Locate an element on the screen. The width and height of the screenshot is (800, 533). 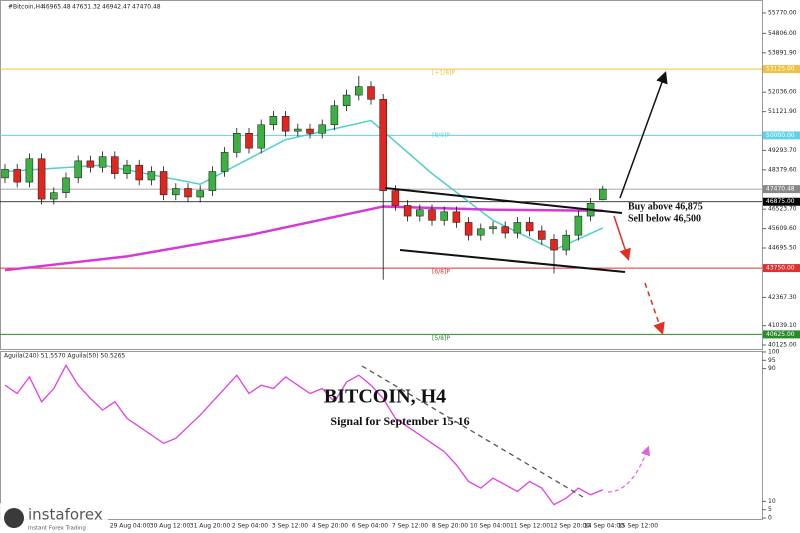
level-label: 40625.00 is located at coordinates (780, 334).